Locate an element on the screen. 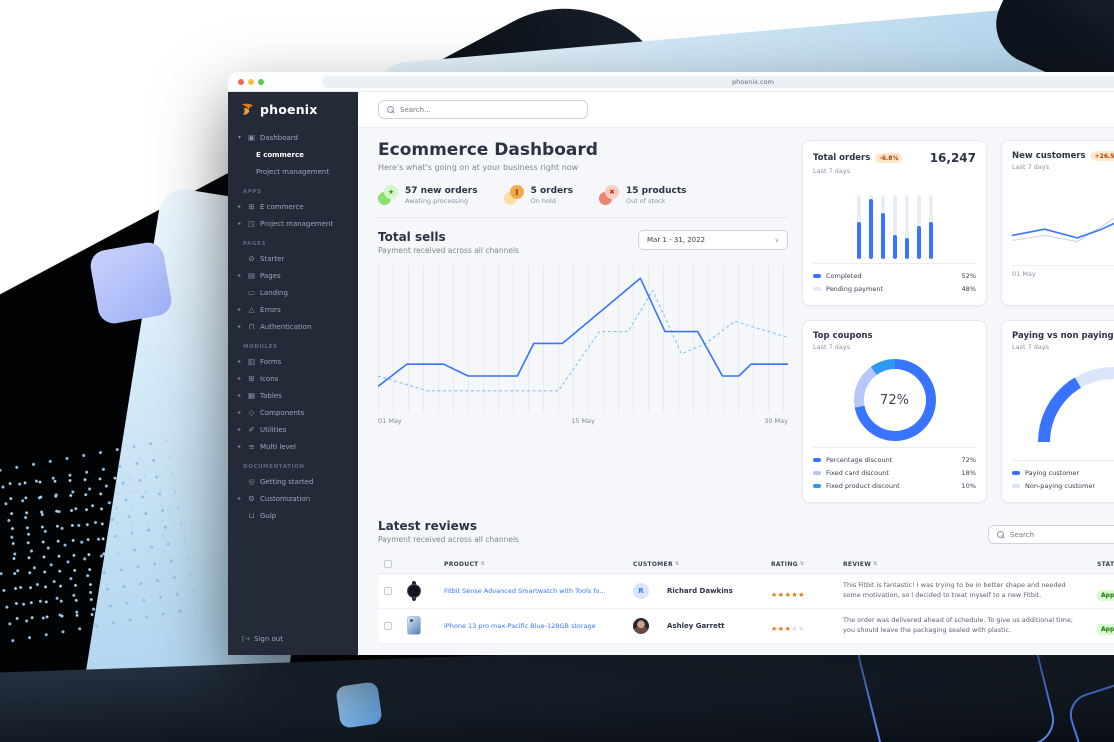 This screenshot has width=1114, height=742. stat-new-orders: ★ 57 new orders Awating processing is located at coordinates (428, 195).